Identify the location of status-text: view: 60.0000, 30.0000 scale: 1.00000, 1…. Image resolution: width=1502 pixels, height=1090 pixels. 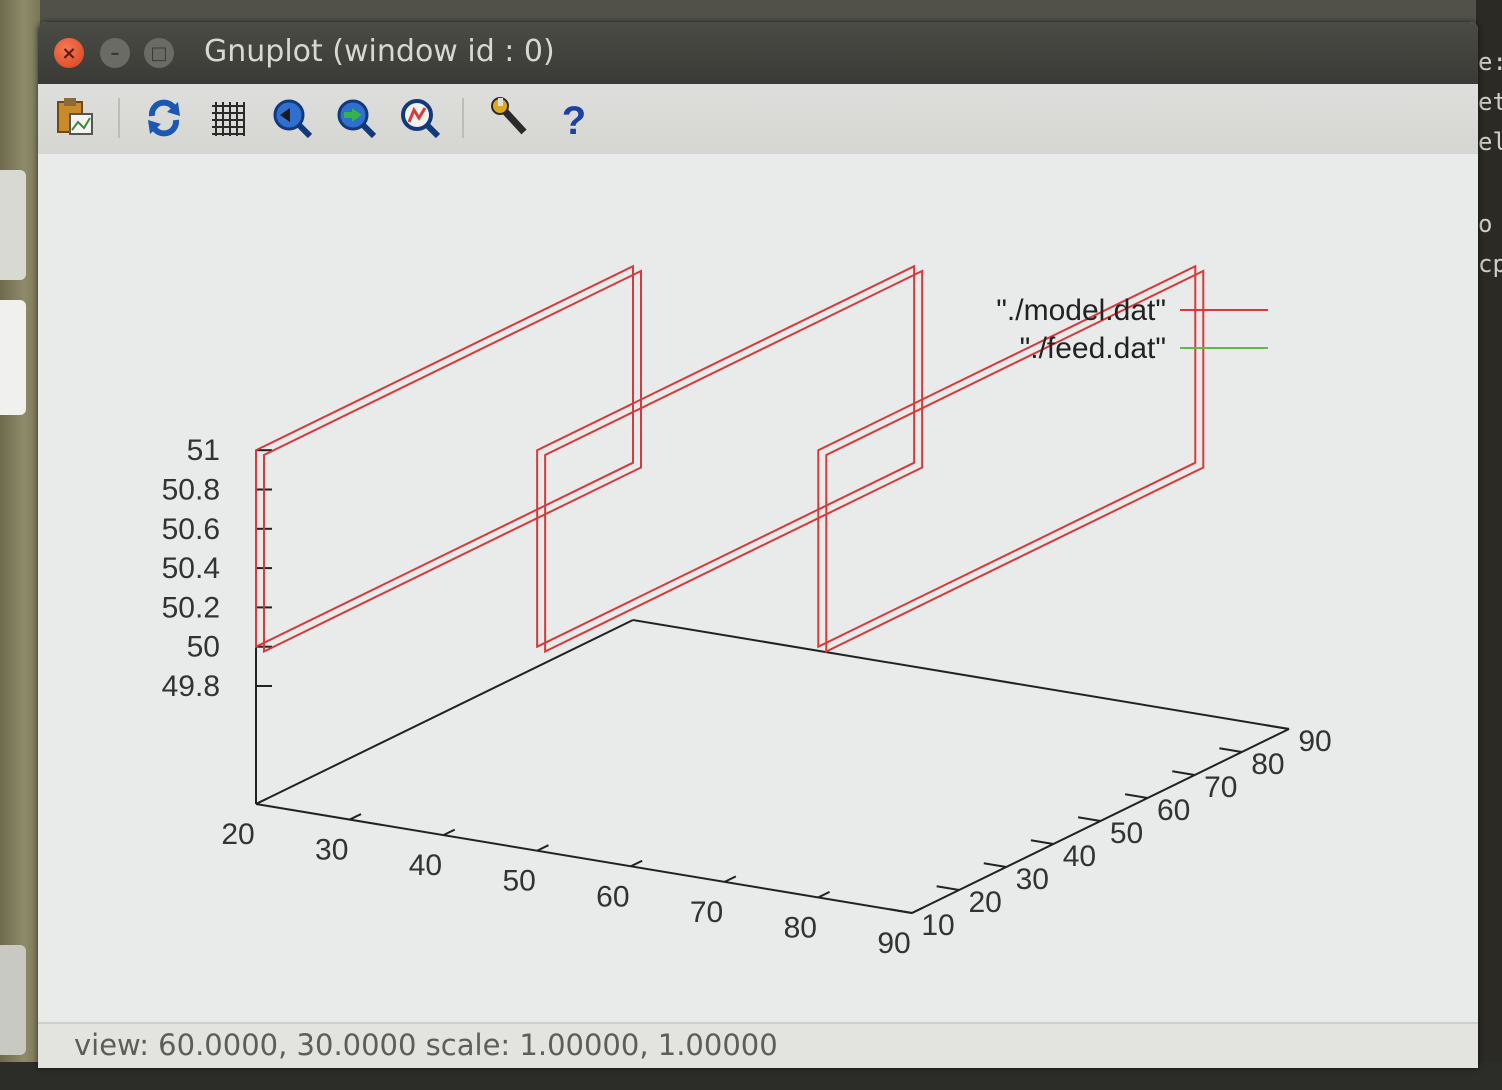
(426, 1045).